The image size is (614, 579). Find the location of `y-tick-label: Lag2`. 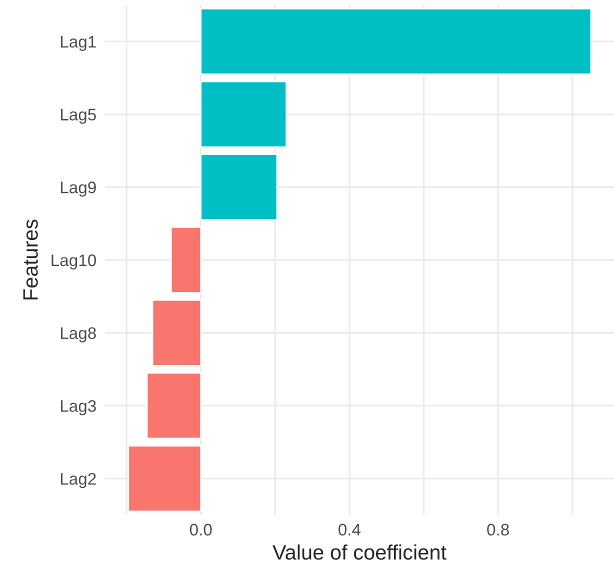

y-tick-label: Lag2 is located at coordinates (78, 480).